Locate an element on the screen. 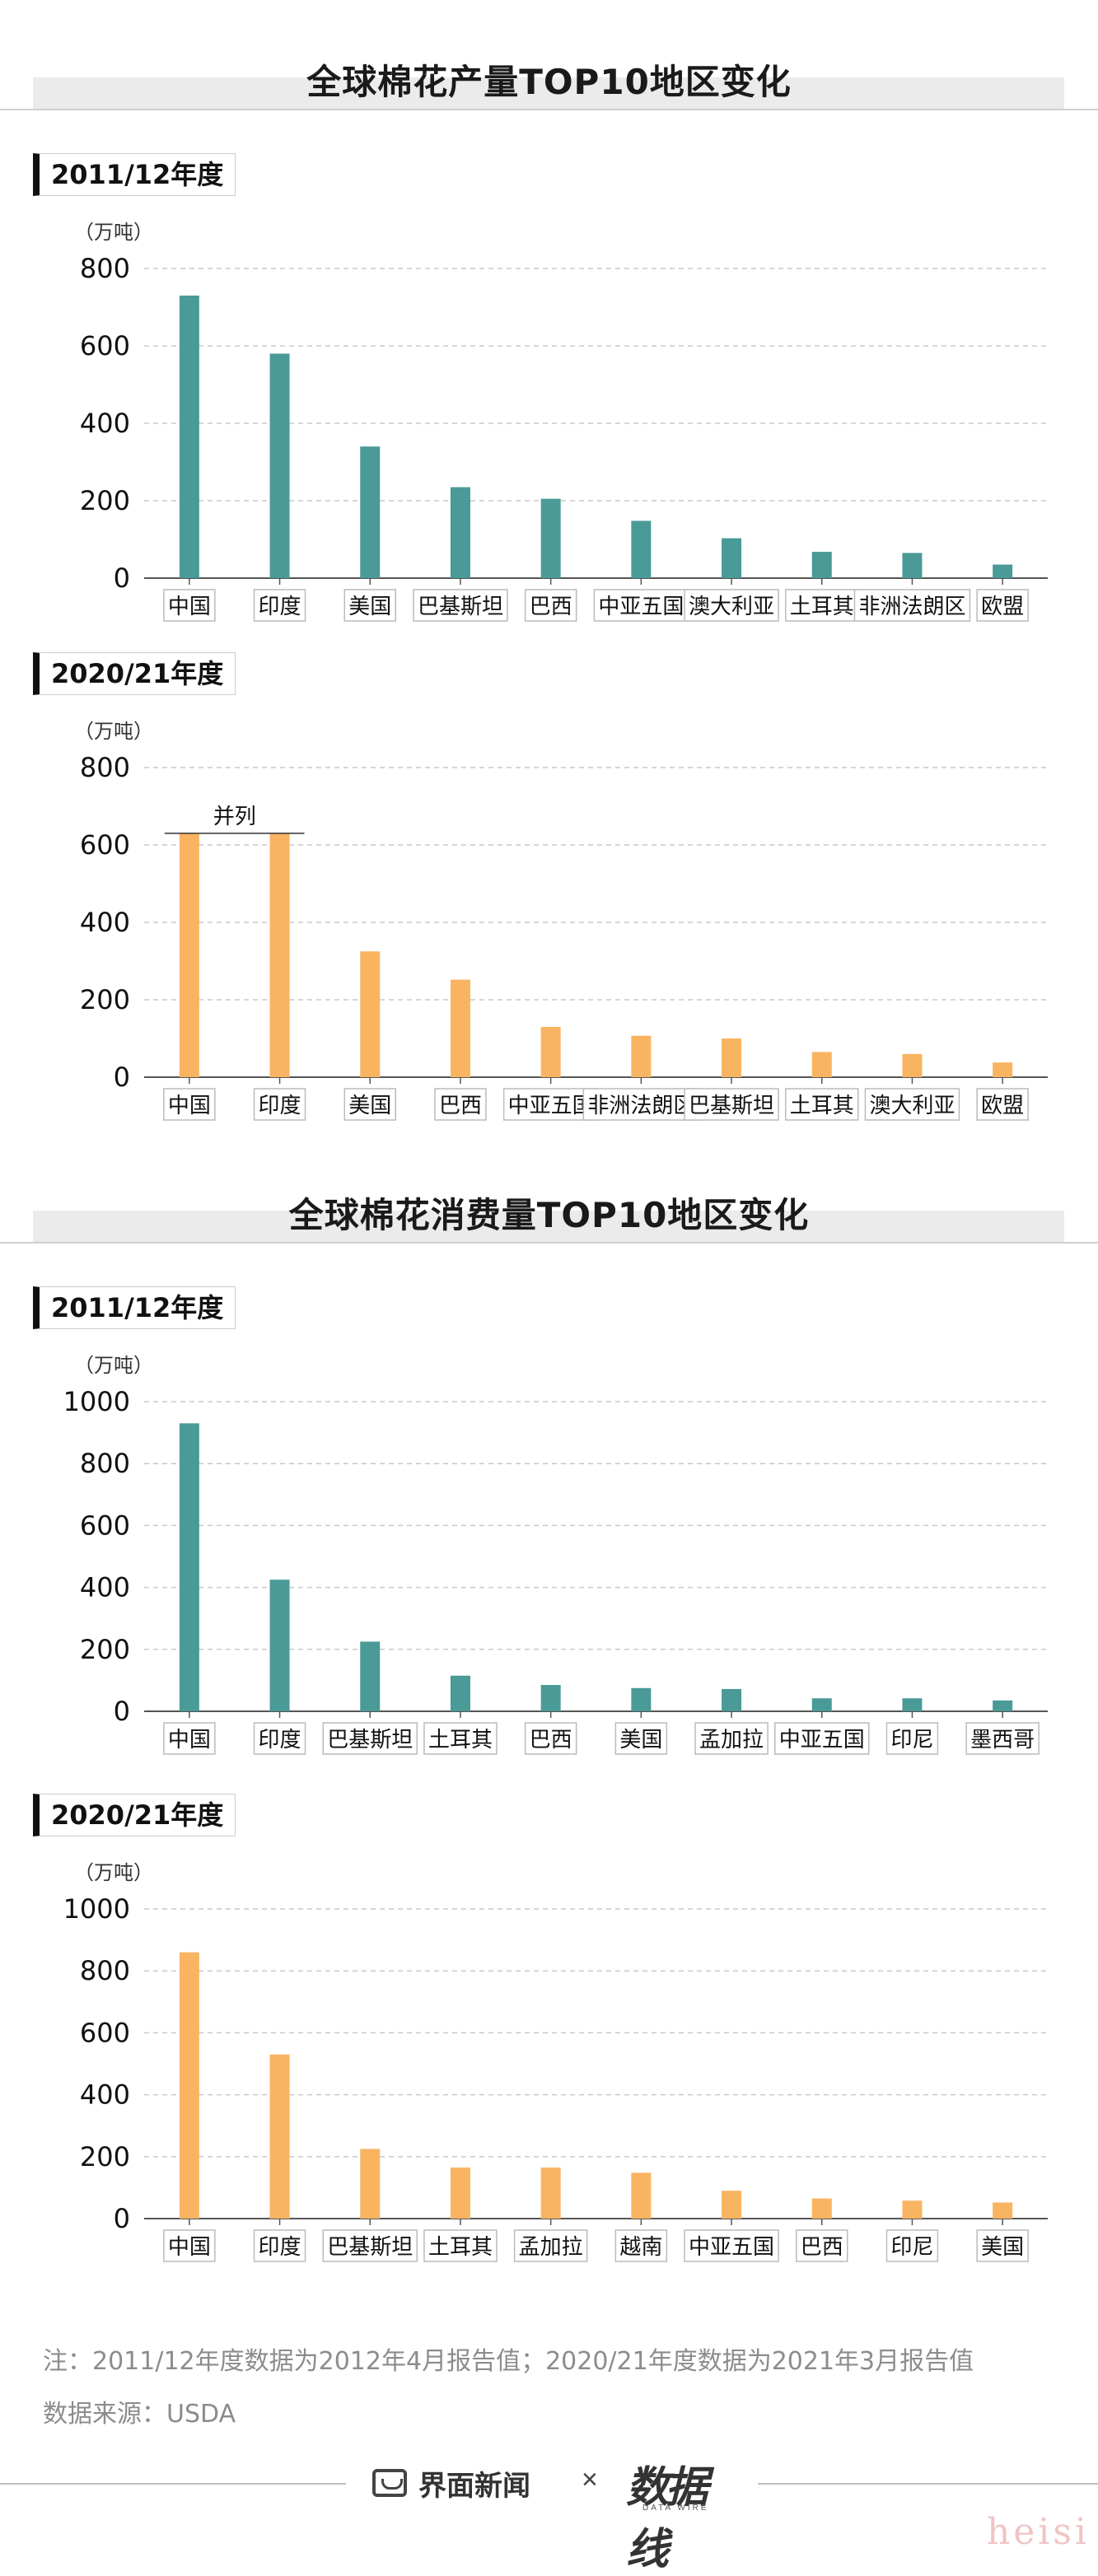 The width and height of the screenshot is (1098, 2576). chart-4-label: 2020/21年度 is located at coordinates (134, 1815).